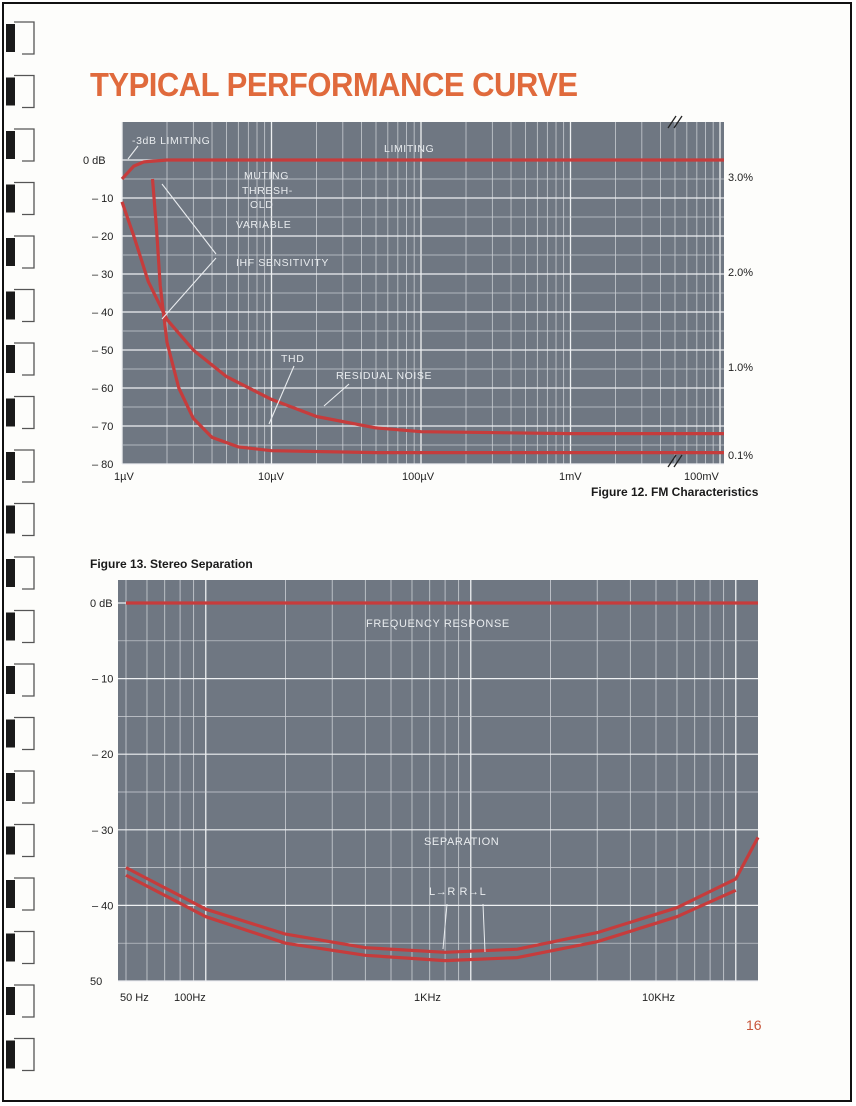 The image size is (856, 1106). Describe the element at coordinates (282, 263) in the screenshot. I see `annotation-ihf-sensitivity: IHF SENSITIVITY` at that location.